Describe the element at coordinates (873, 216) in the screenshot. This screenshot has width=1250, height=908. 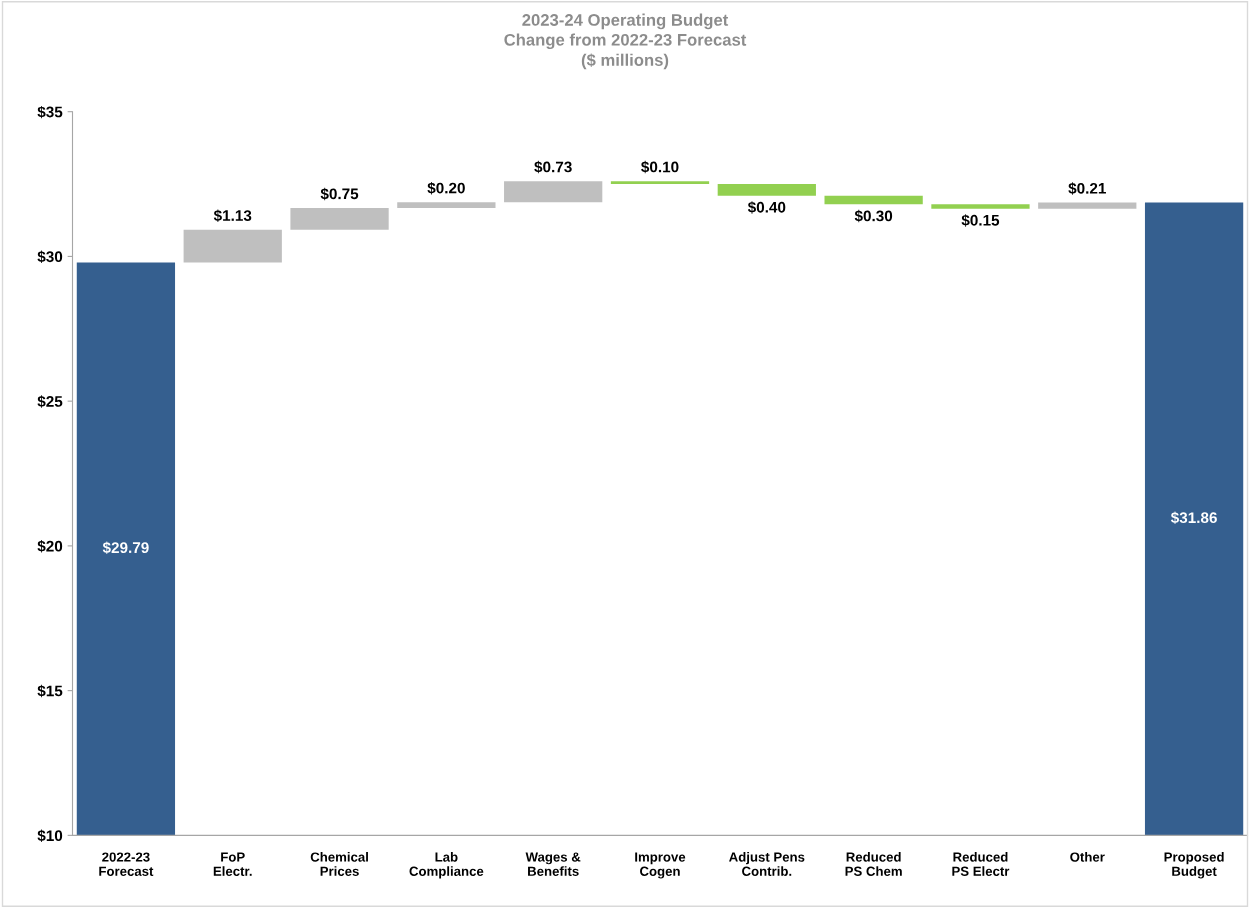
I see `data-label: $0.30` at that location.